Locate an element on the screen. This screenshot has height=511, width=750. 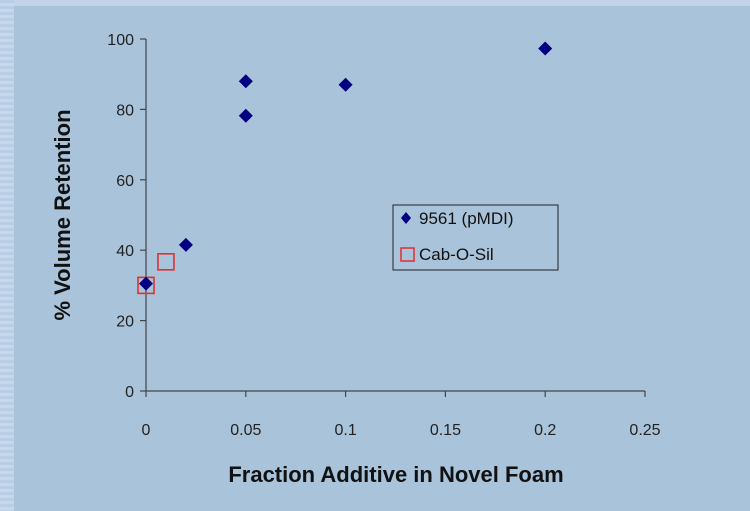
x-tick-label: 0 is located at coordinates (146, 430).